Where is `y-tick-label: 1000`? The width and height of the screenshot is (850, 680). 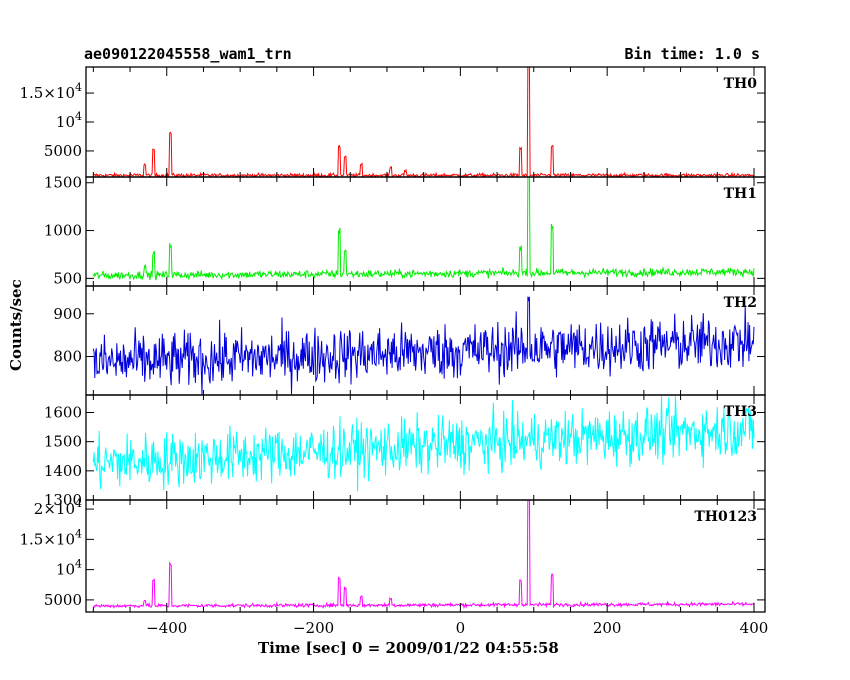
y-tick-label: 1000 is located at coordinates (63, 231).